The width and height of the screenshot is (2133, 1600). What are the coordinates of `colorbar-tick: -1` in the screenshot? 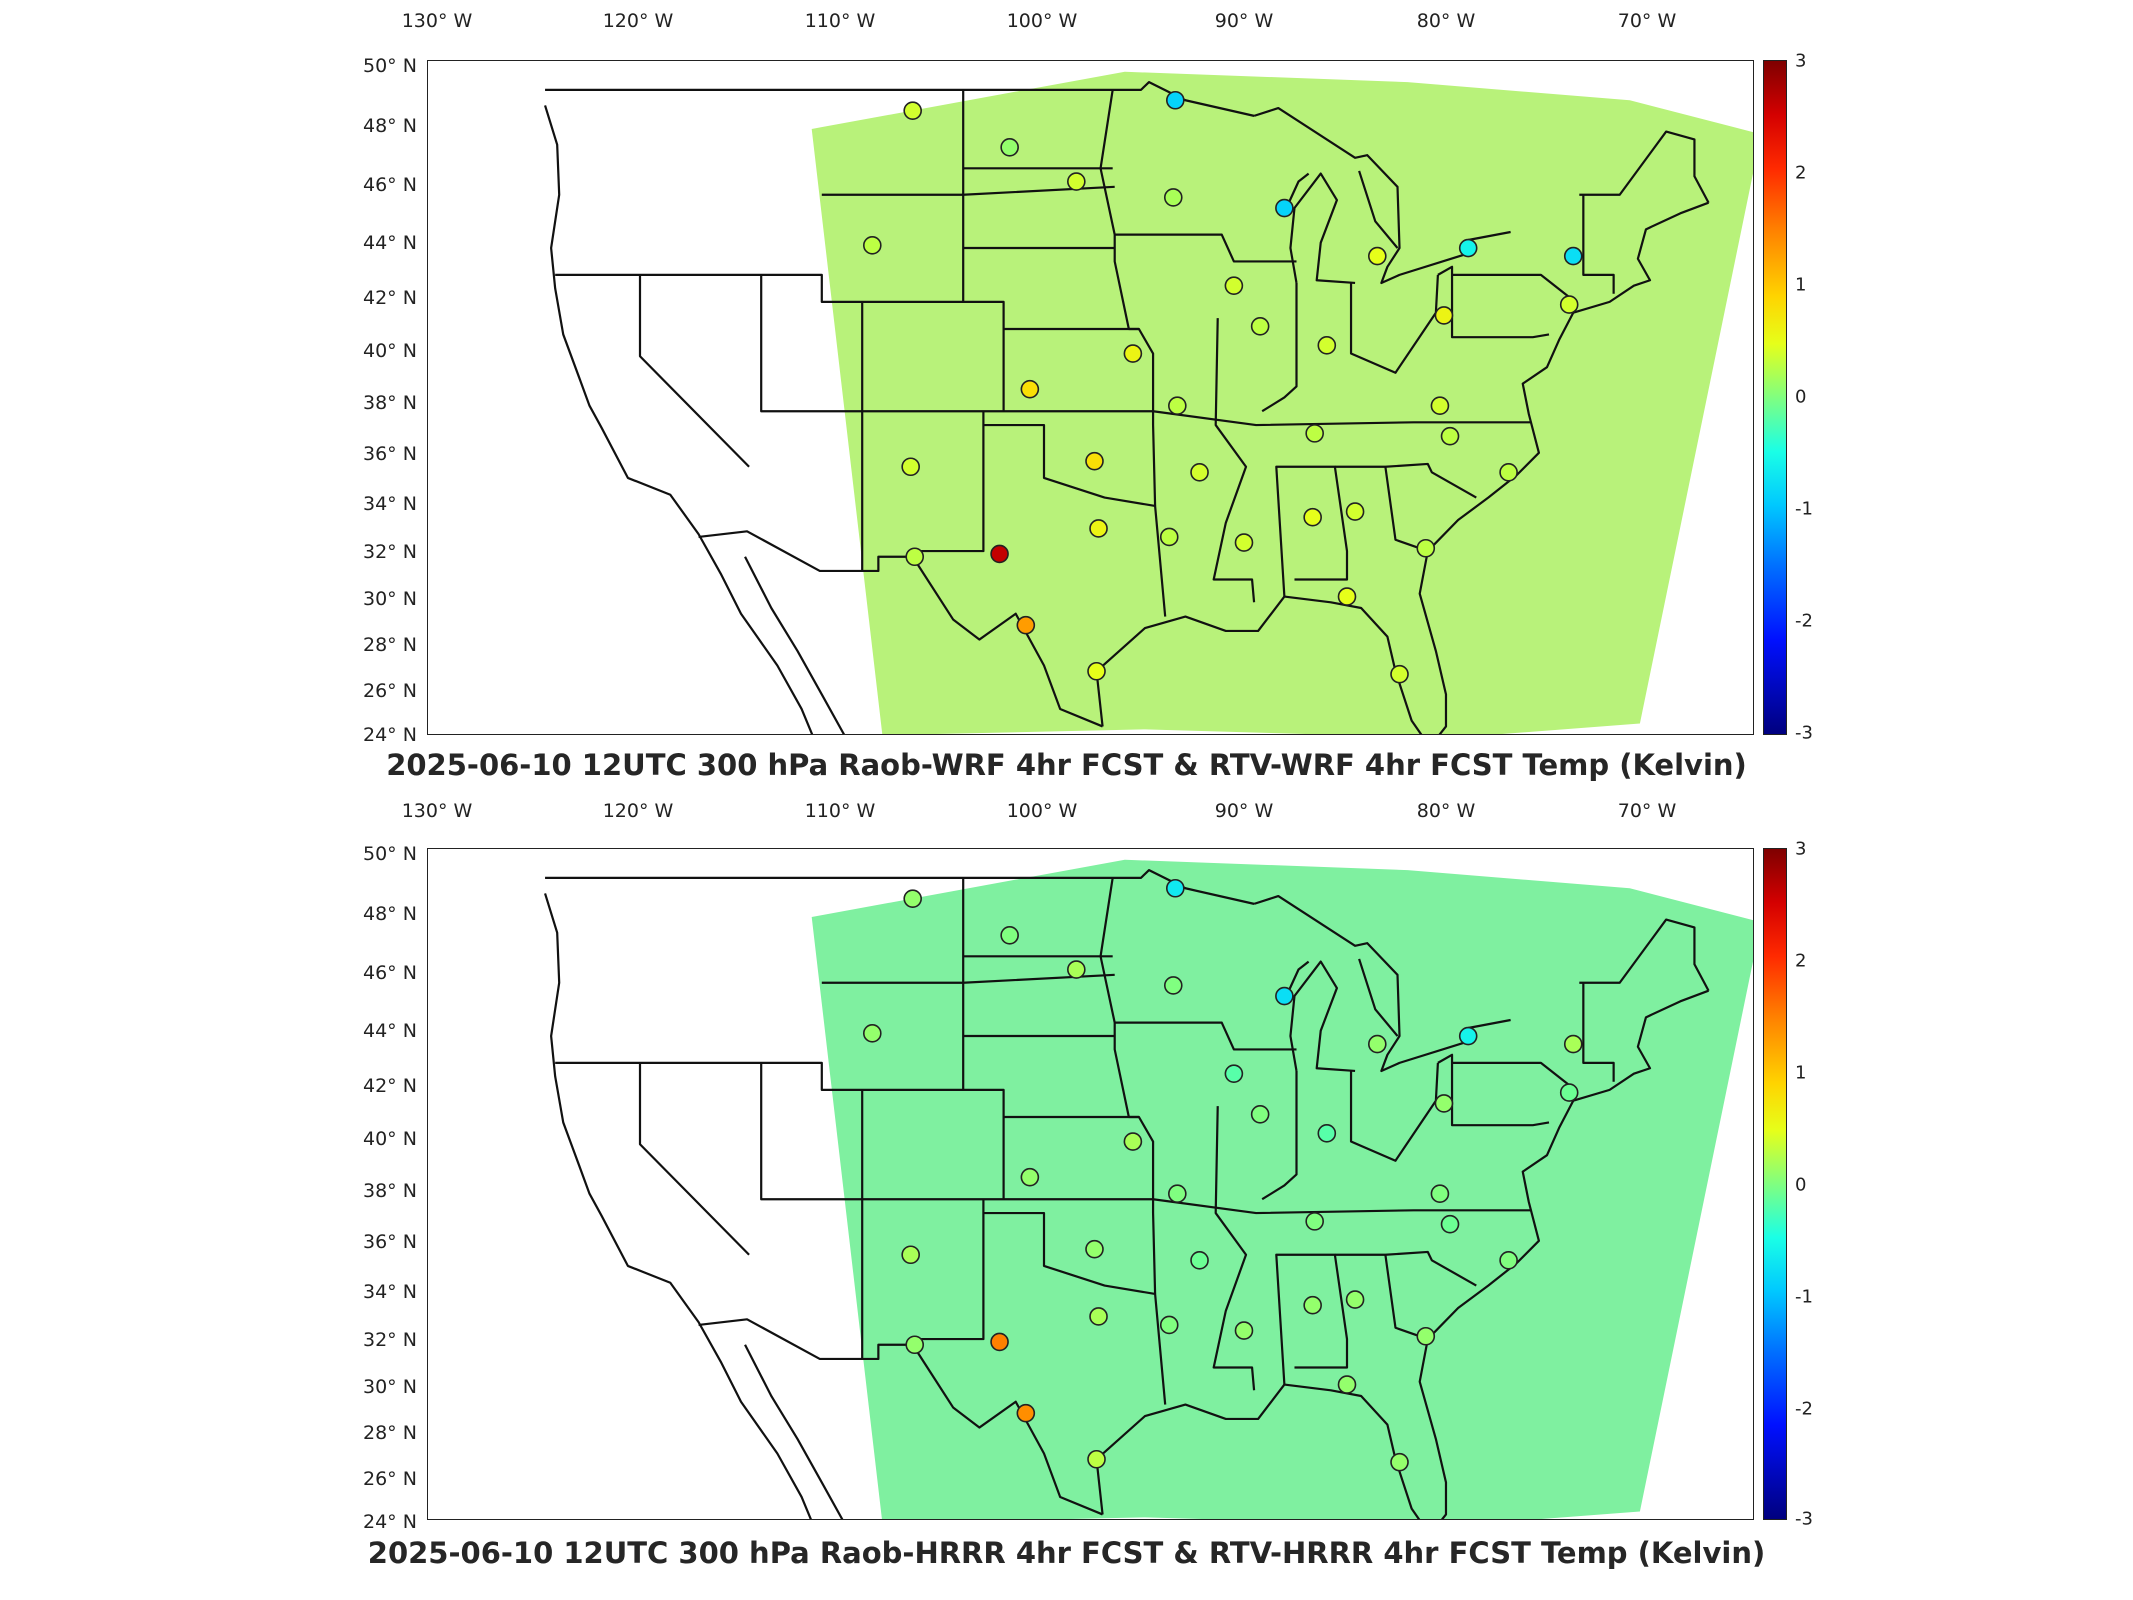 It's located at (1804, 1297).